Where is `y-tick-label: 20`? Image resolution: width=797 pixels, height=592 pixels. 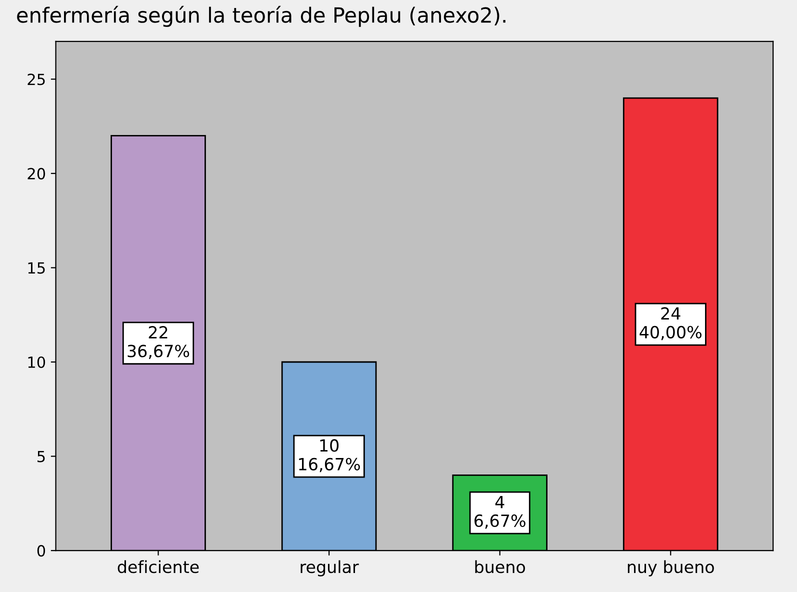
y-tick-label: 20 is located at coordinates (37, 174).